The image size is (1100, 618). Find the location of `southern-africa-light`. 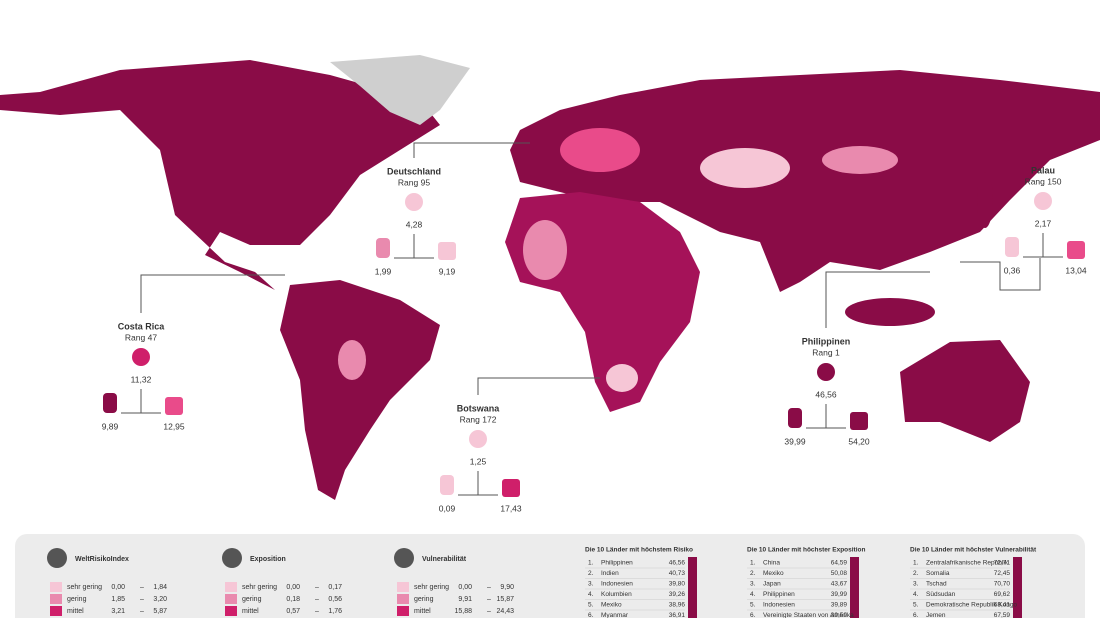

southern-africa-light is located at coordinates (622, 378).